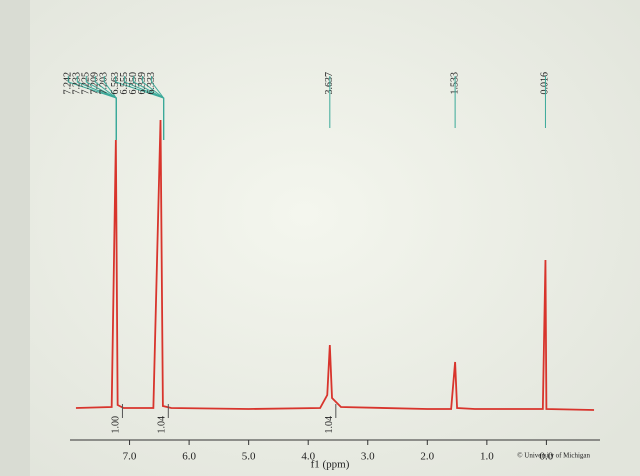 This screenshot has height=476, width=640. Describe the element at coordinates (86, 83) in the screenshot. I see `peak-label: 7.225` at that location.